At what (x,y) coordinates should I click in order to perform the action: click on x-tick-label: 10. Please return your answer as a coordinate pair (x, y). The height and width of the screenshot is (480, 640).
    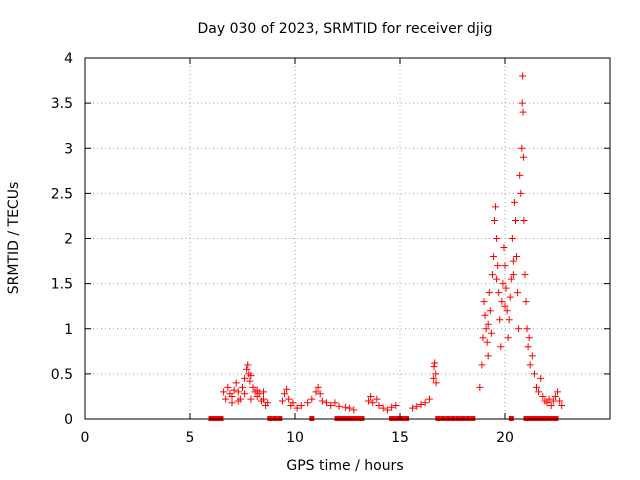
    Looking at the image, I should click on (295, 438).